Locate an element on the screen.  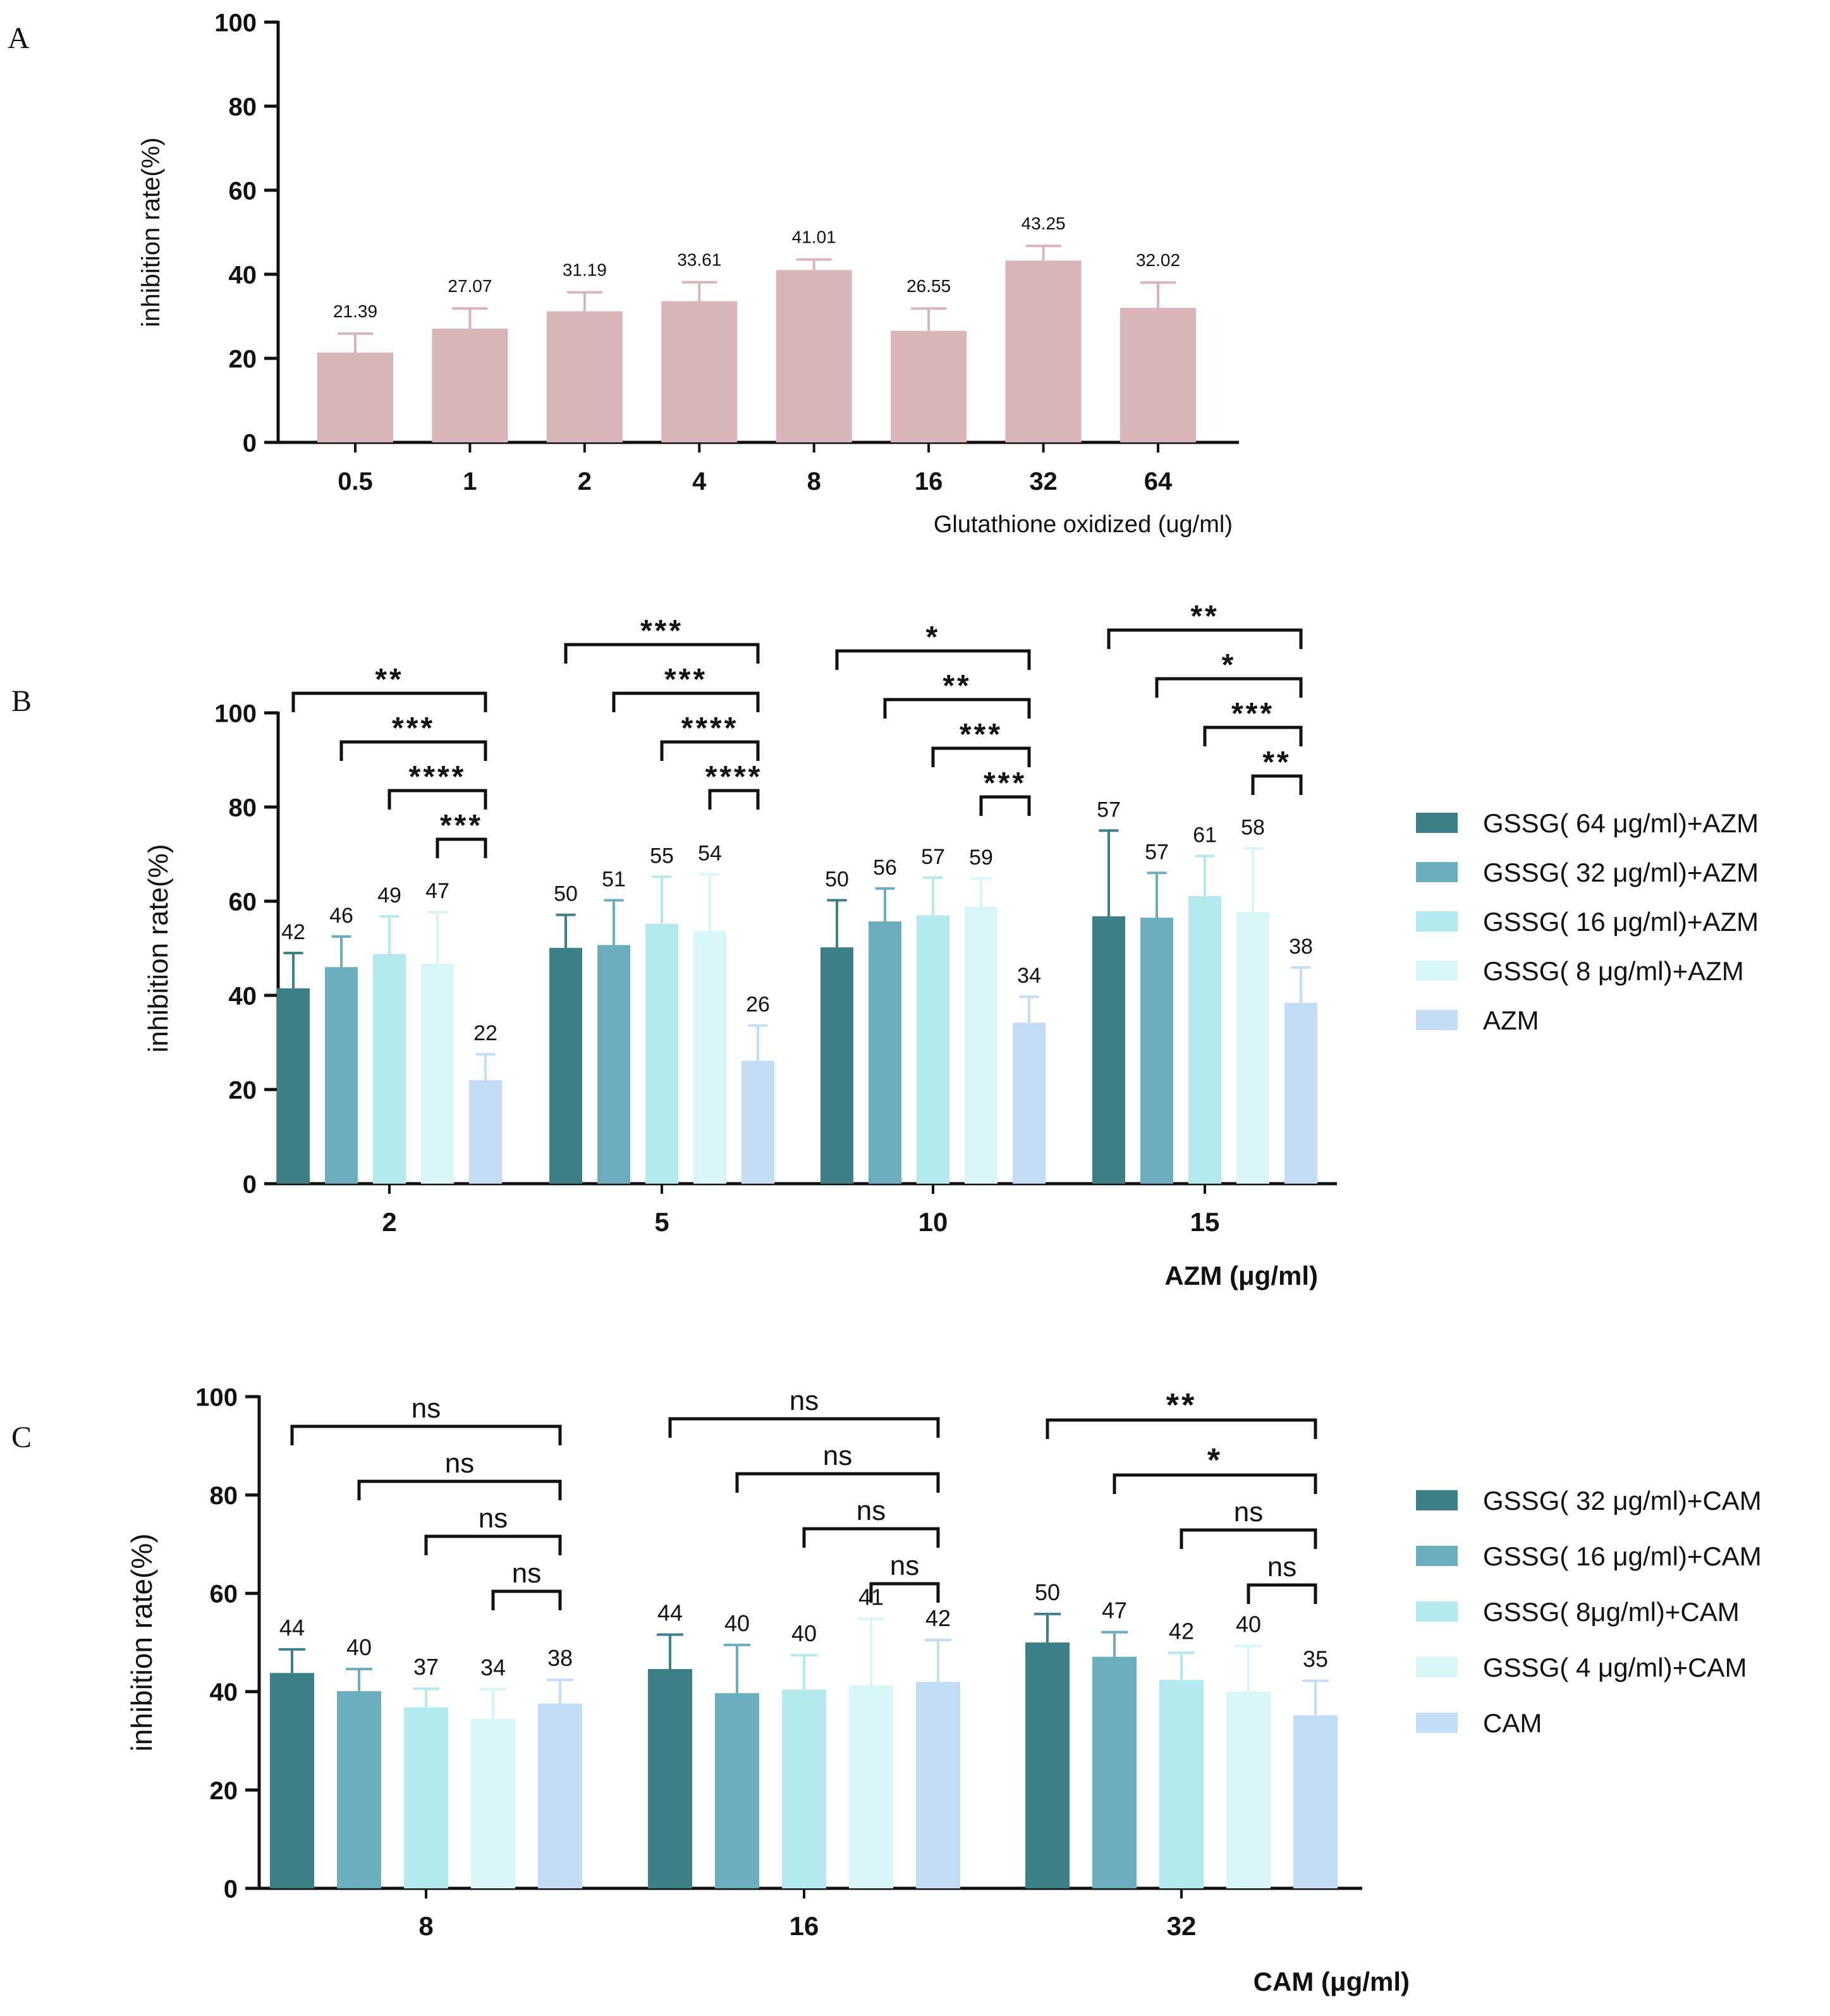
bar-0.5 is located at coordinates (355, 397).